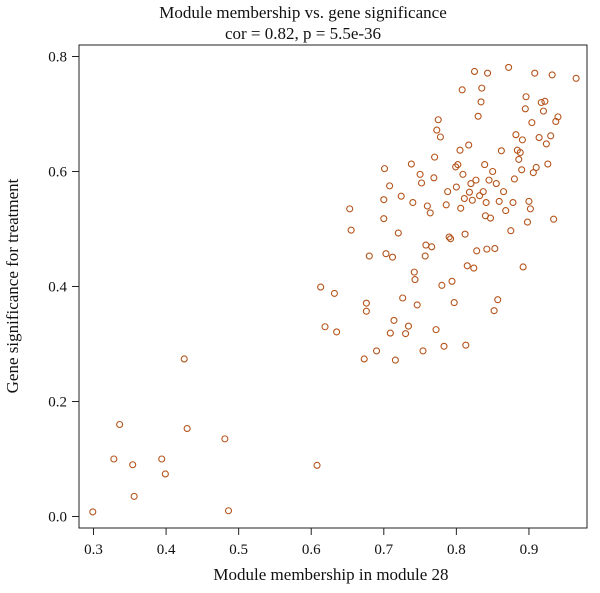 Image resolution: width=600 pixels, height=593 pixels. Describe the element at coordinates (330, 574) in the screenshot. I see `x-axis-label: Module membership in module 28` at that location.